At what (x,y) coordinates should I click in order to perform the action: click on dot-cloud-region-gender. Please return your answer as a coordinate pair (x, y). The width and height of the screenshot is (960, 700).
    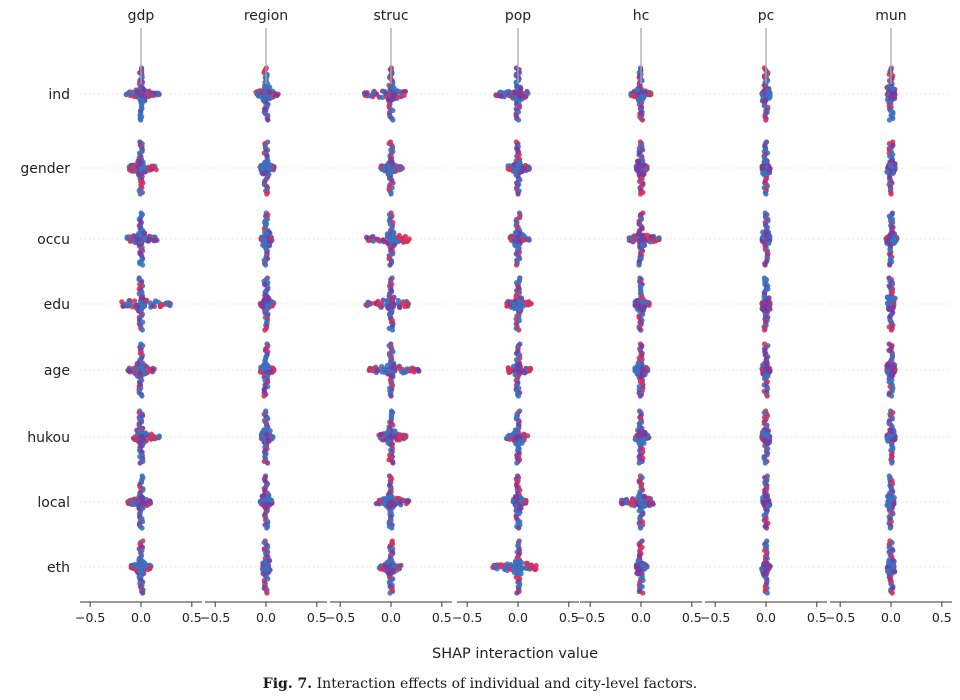
    Looking at the image, I should click on (267, 168).